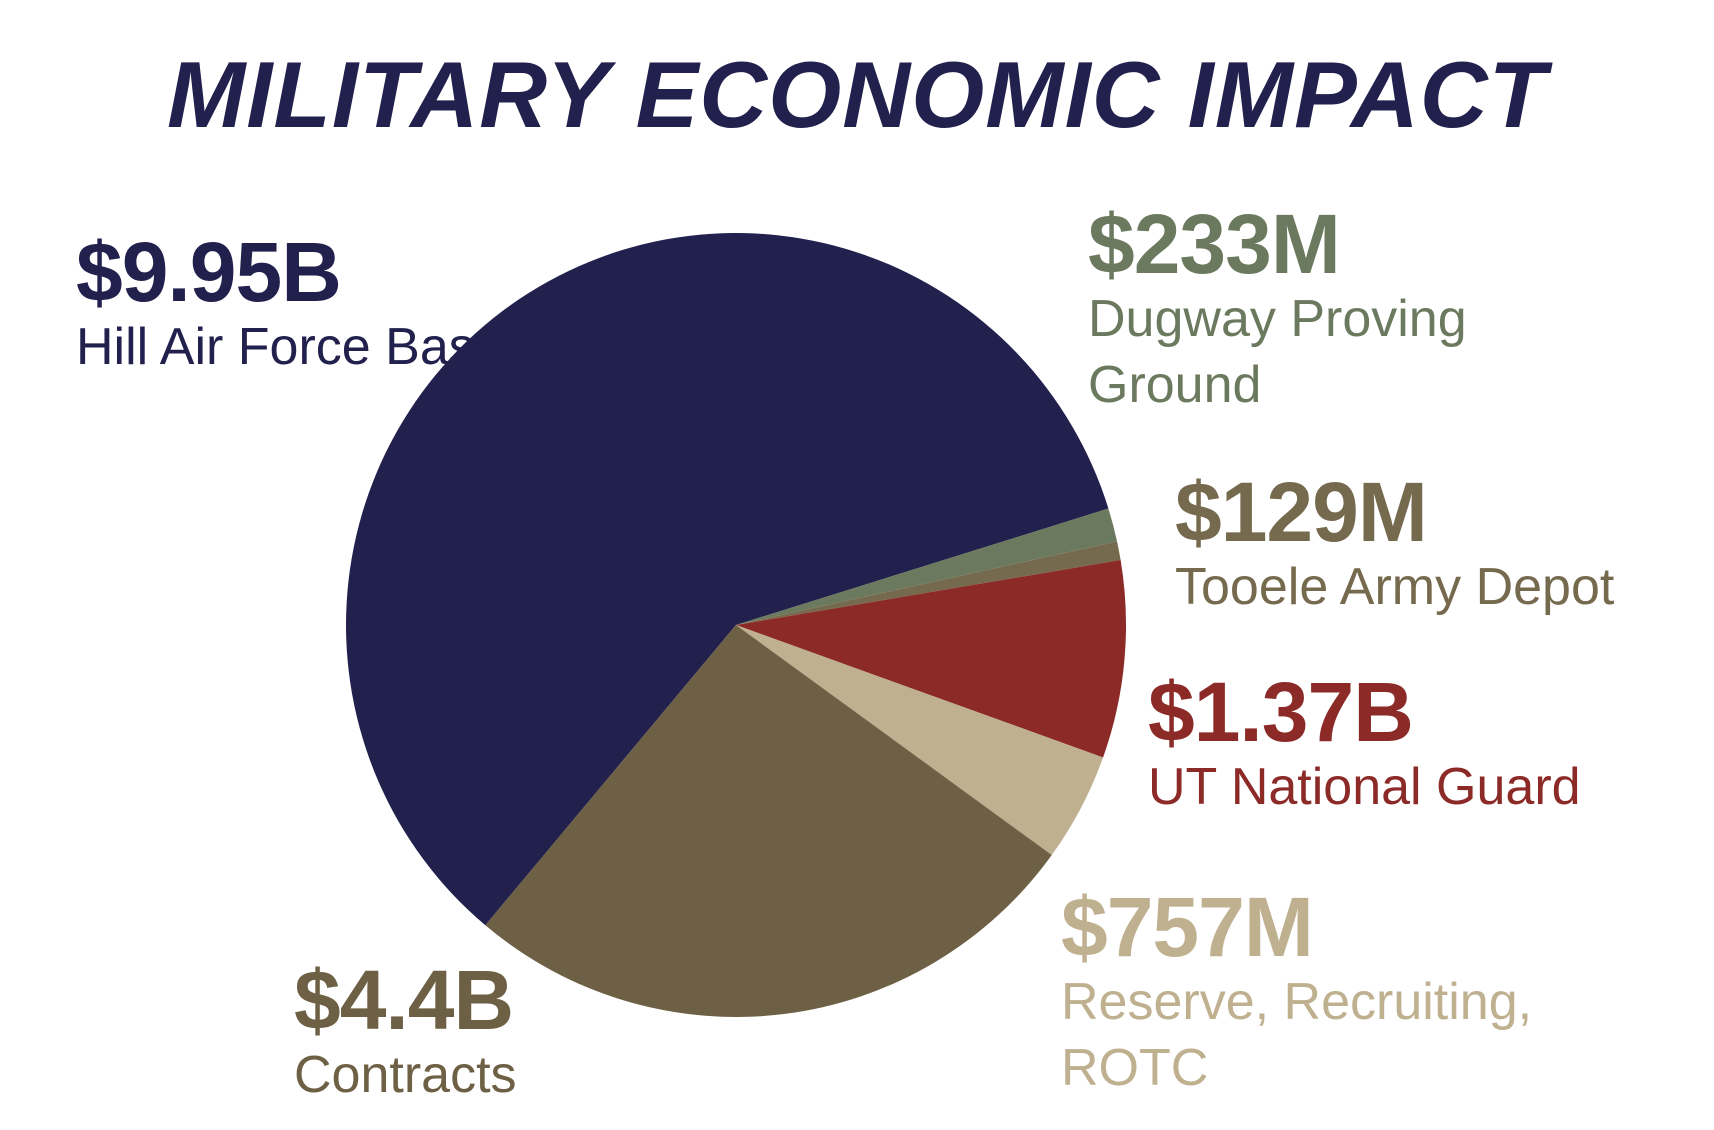 The image size is (1714, 1130). I want to click on pie-slice-dugway-proving-ground, so click(927, 566).